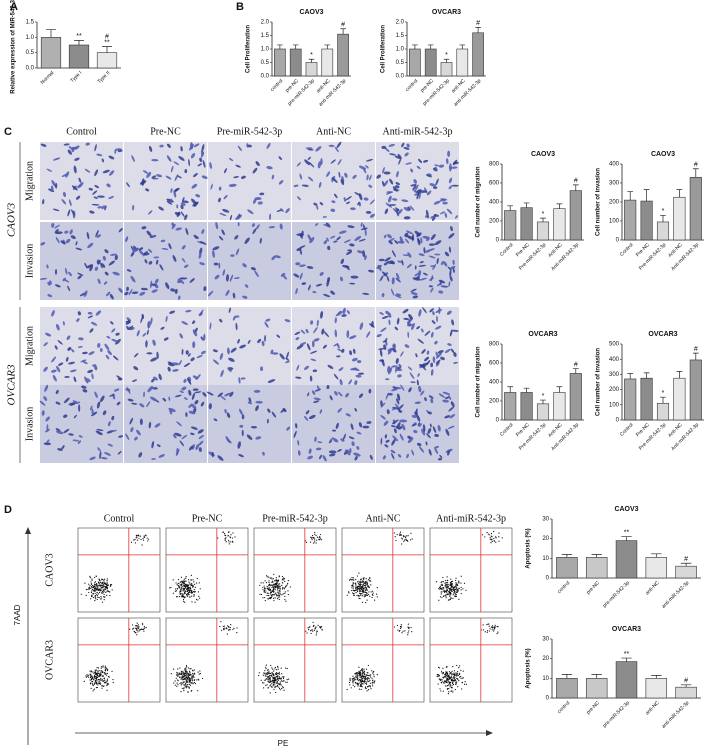 The image size is (709, 752). What do you see at coordinates (545, 559) in the screenshot?
I see `y-tick-label: 10` at bounding box center [545, 559].